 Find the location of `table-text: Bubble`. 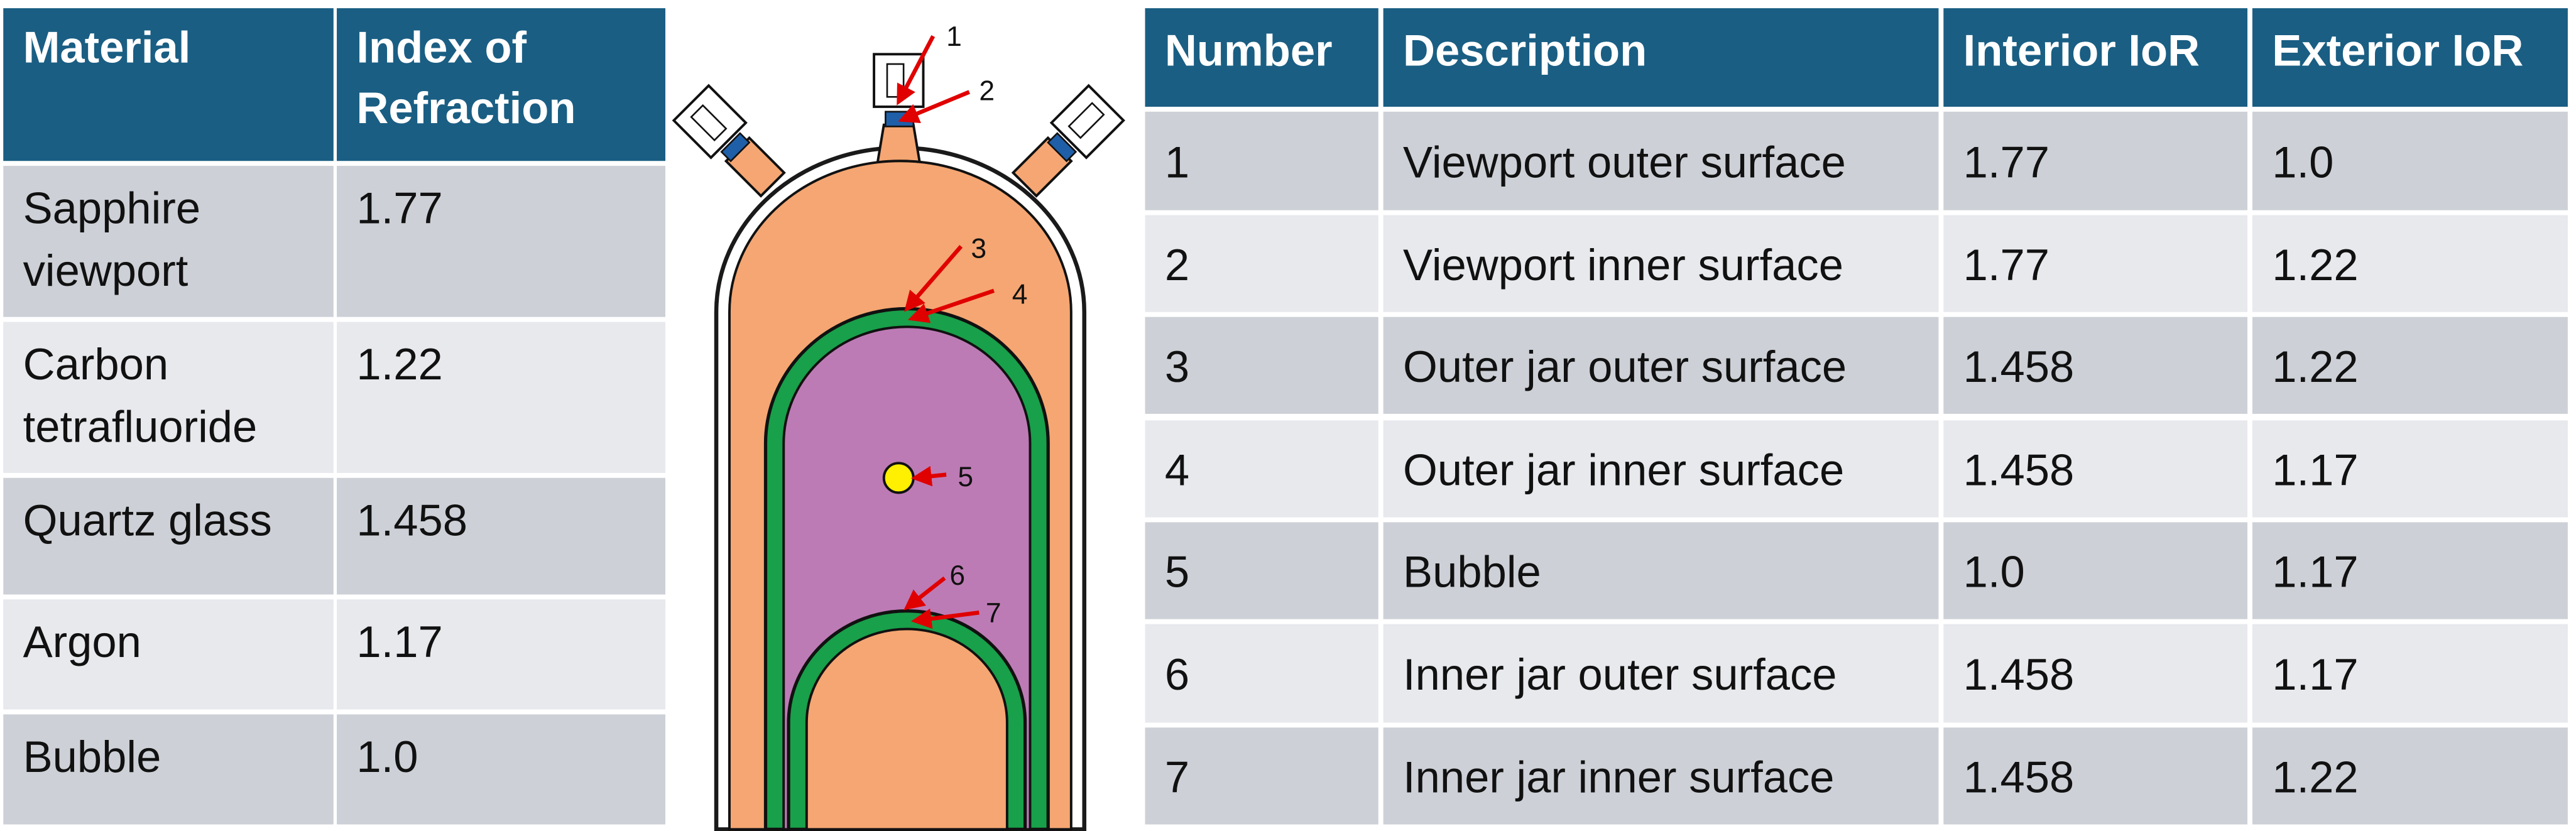

table-text: Bubble is located at coordinates (1472, 572).